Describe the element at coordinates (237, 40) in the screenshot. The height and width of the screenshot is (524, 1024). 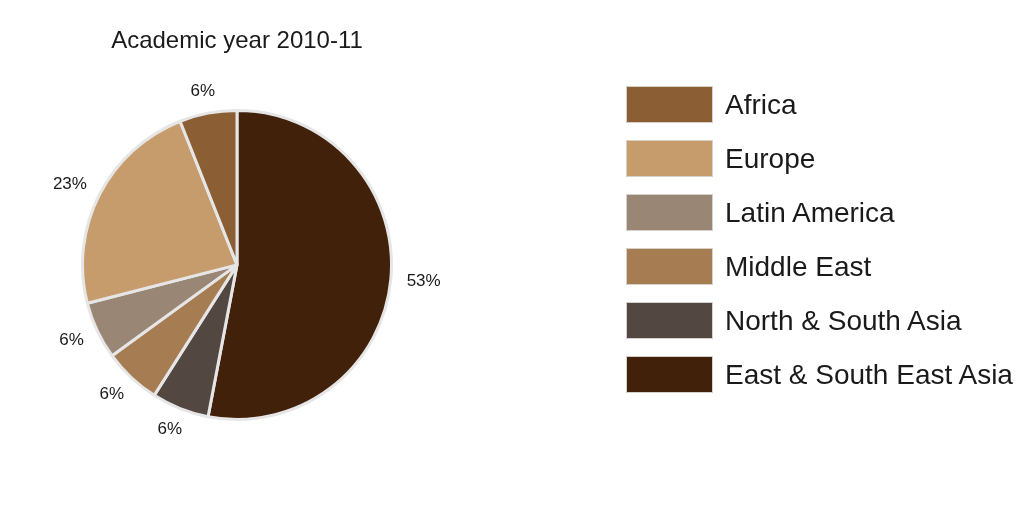
I see `chart-title: Academic year 2010-11` at that location.